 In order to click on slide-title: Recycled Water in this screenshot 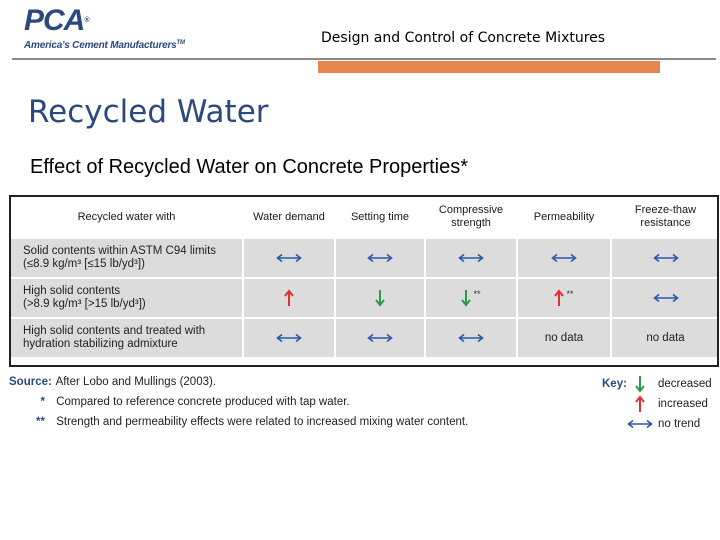, I will do `click(148, 112)`.